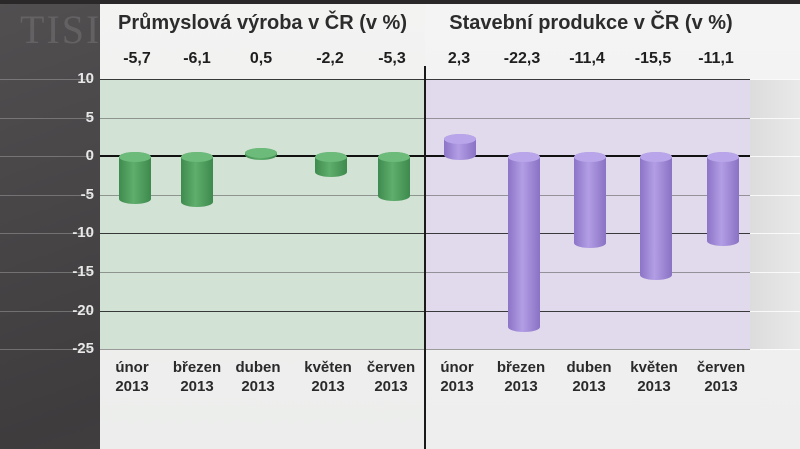  What do you see at coordinates (262, 23) in the screenshot?
I see `panel-title: Průmyslová výroba v ČR (v %)` at bounding box center [262, 23].